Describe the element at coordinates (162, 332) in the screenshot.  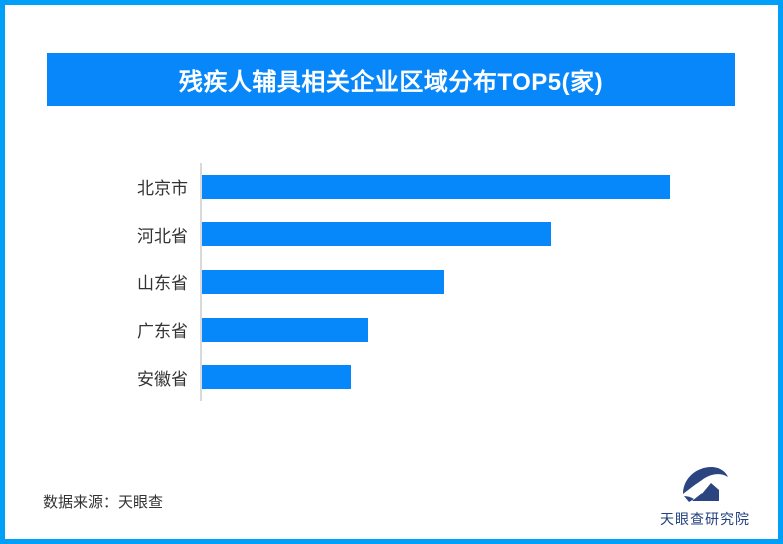
I see `category-label: 广东省` at that location.